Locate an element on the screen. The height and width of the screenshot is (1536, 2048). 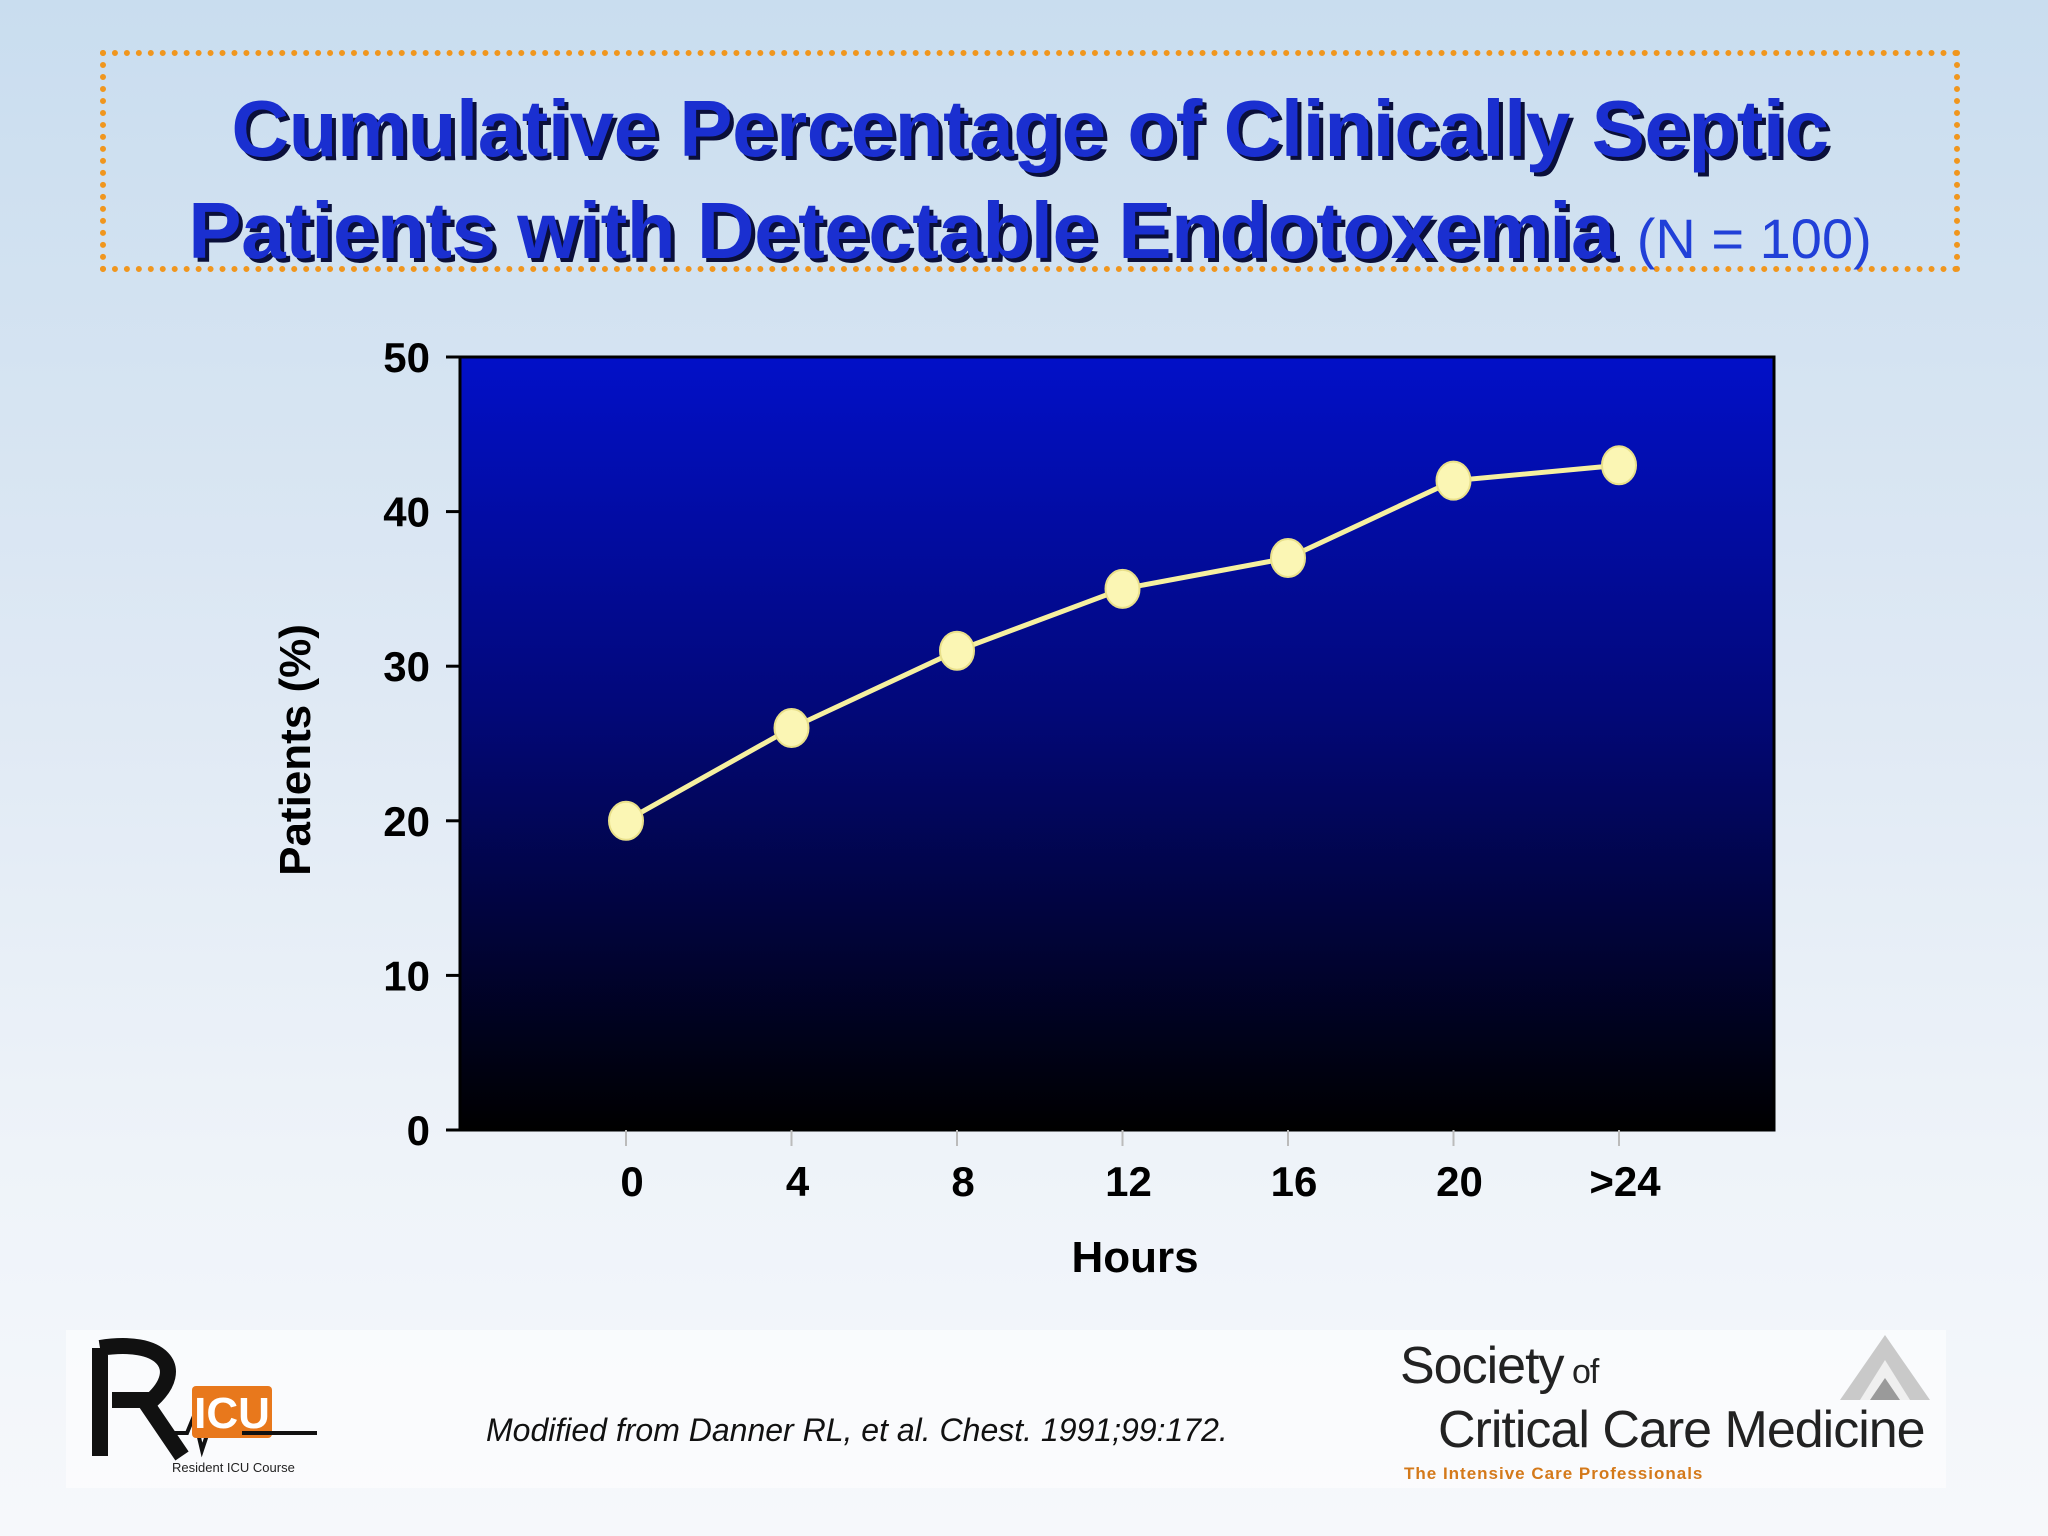
y-tick-label: 0 is located at coordinates (418, 1130).